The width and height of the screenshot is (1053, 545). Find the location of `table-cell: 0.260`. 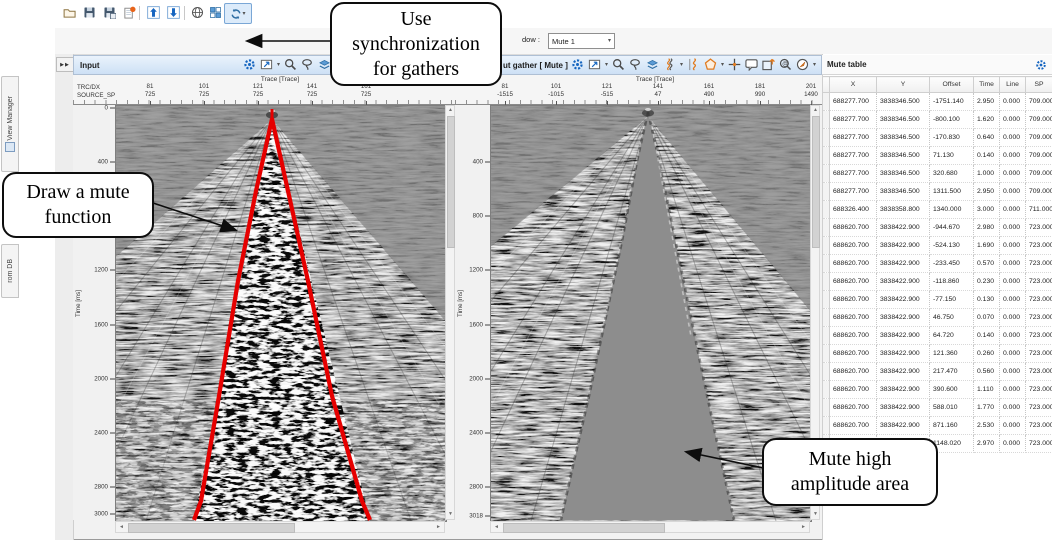

table-cell: 0.260 is located at coordinates (986, 353).